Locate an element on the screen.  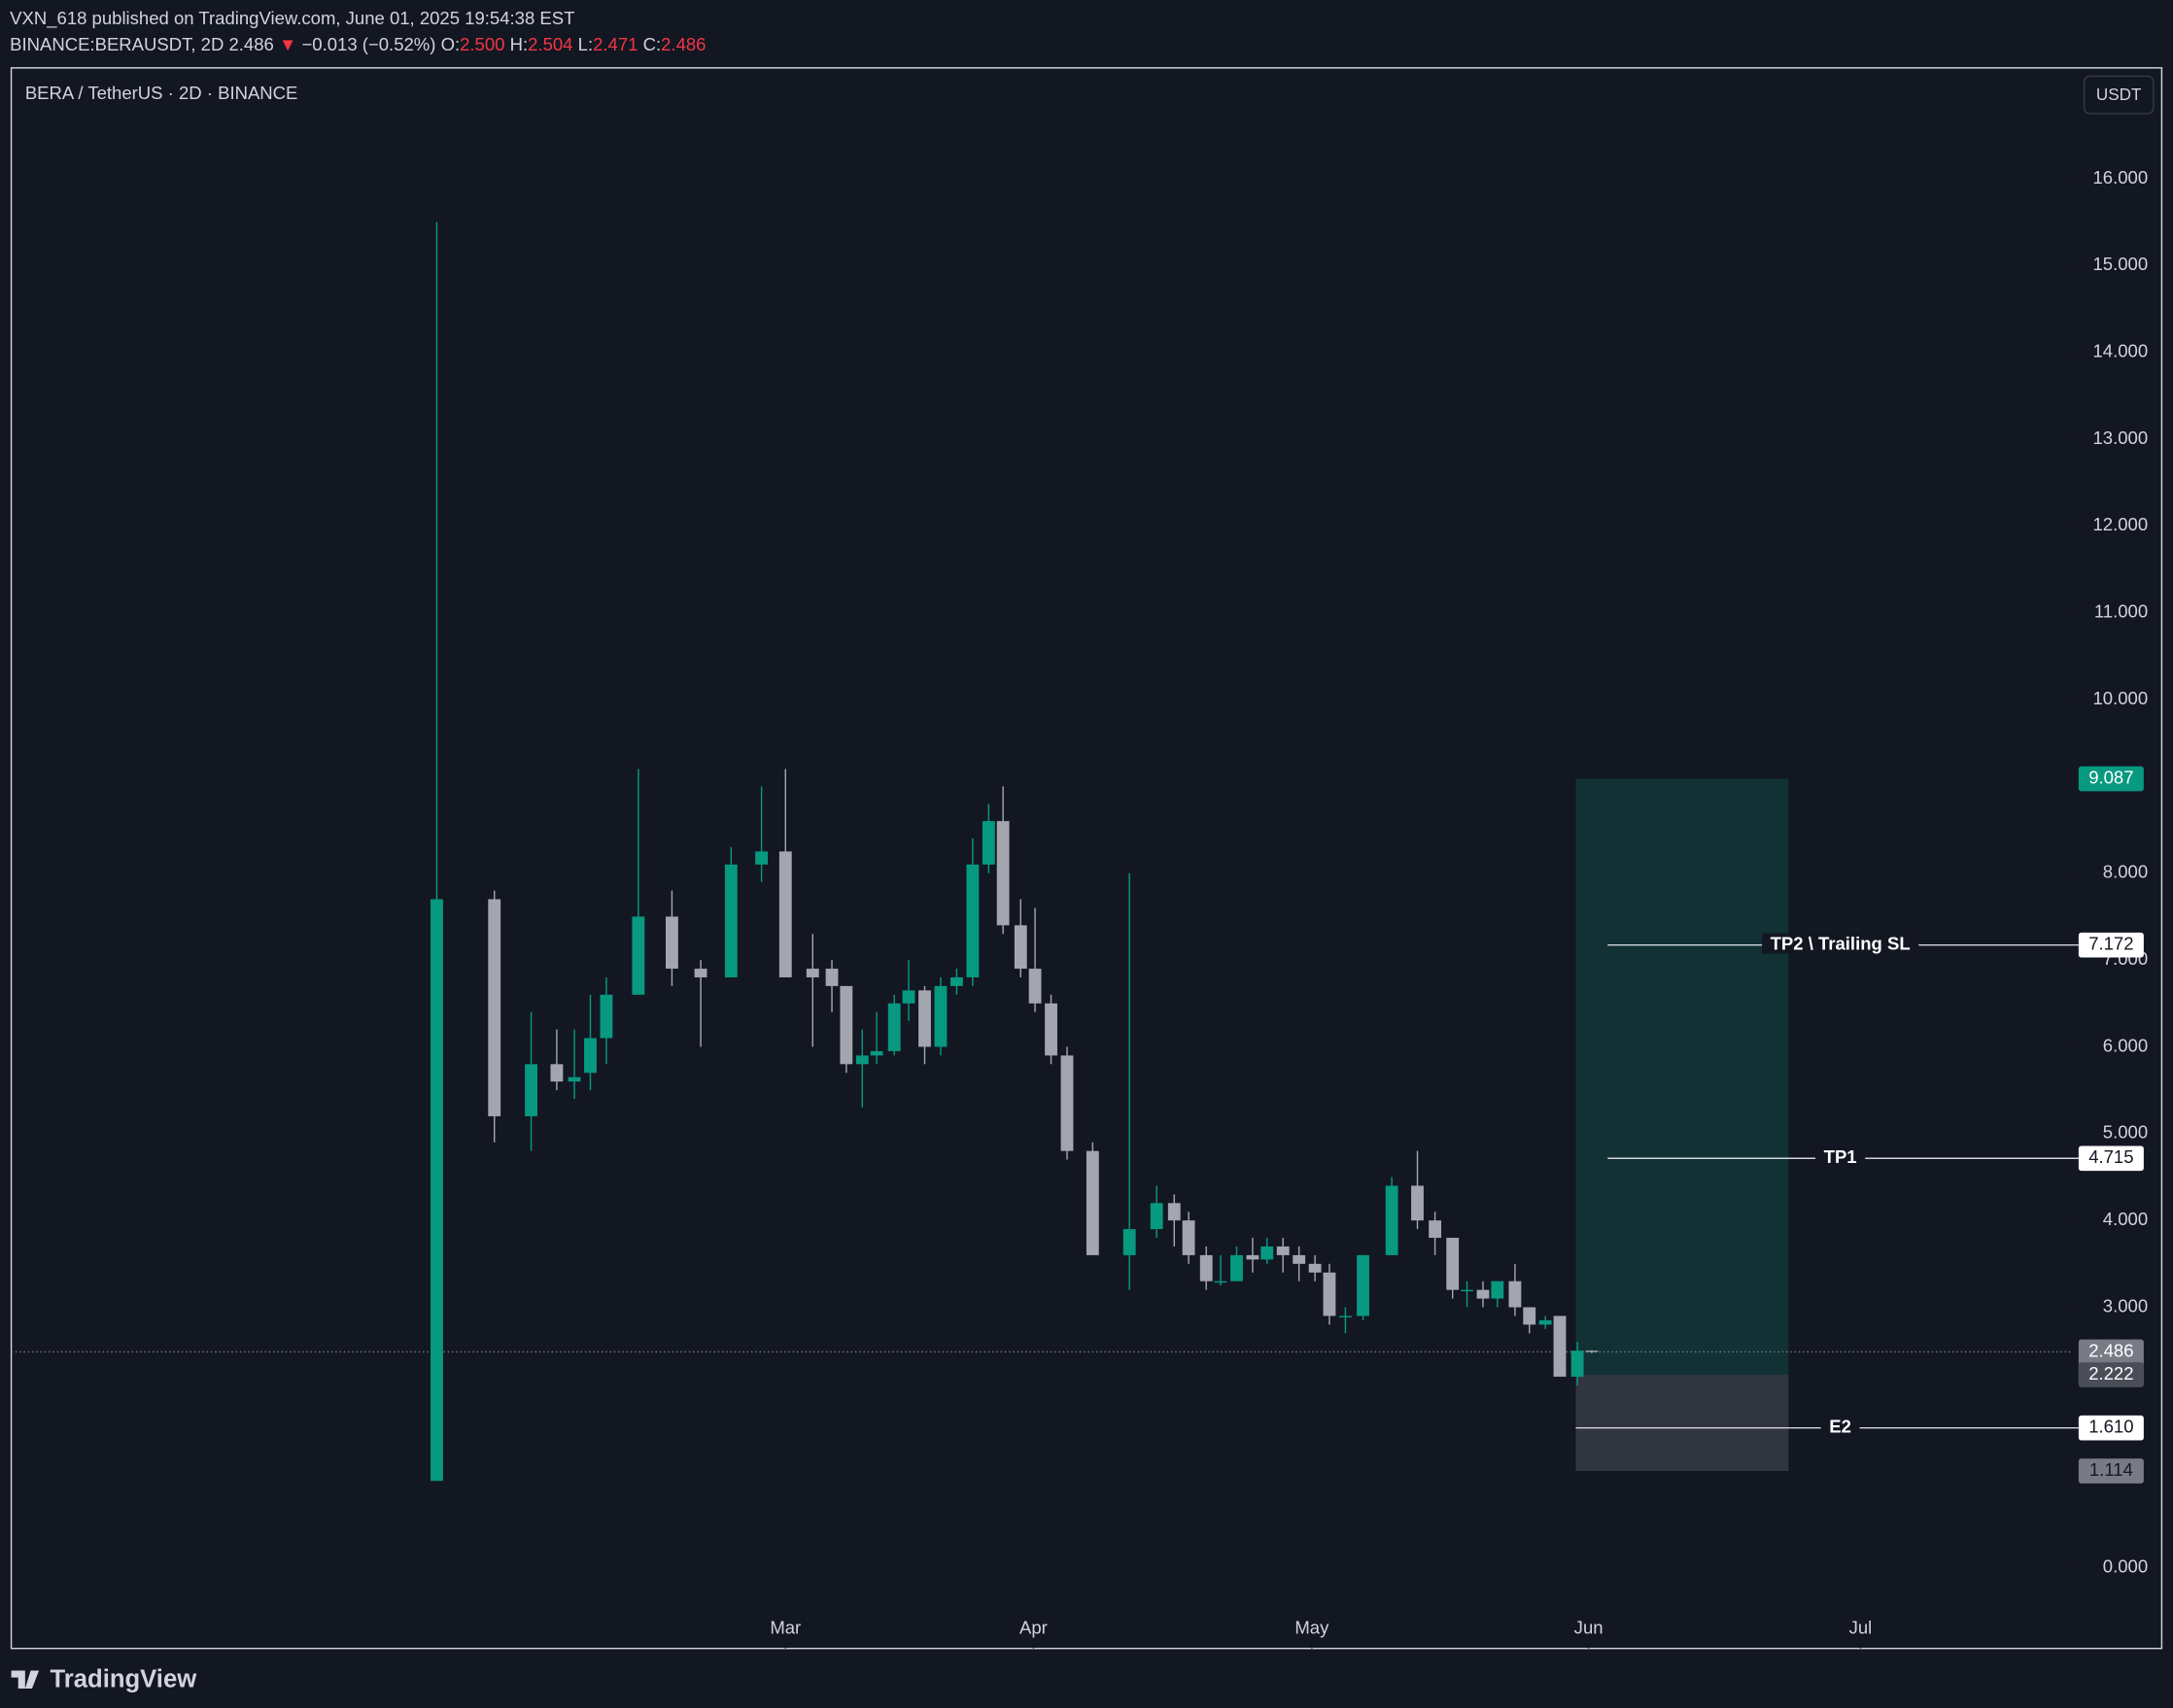
currency-button is located at coordinates (2119, 95).